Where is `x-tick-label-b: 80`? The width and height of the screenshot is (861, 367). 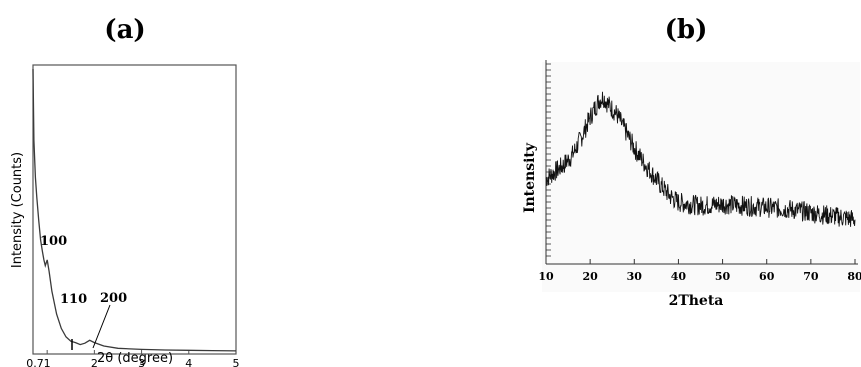 x-tick-label-b: 80 is located at coordinates (854, 276).